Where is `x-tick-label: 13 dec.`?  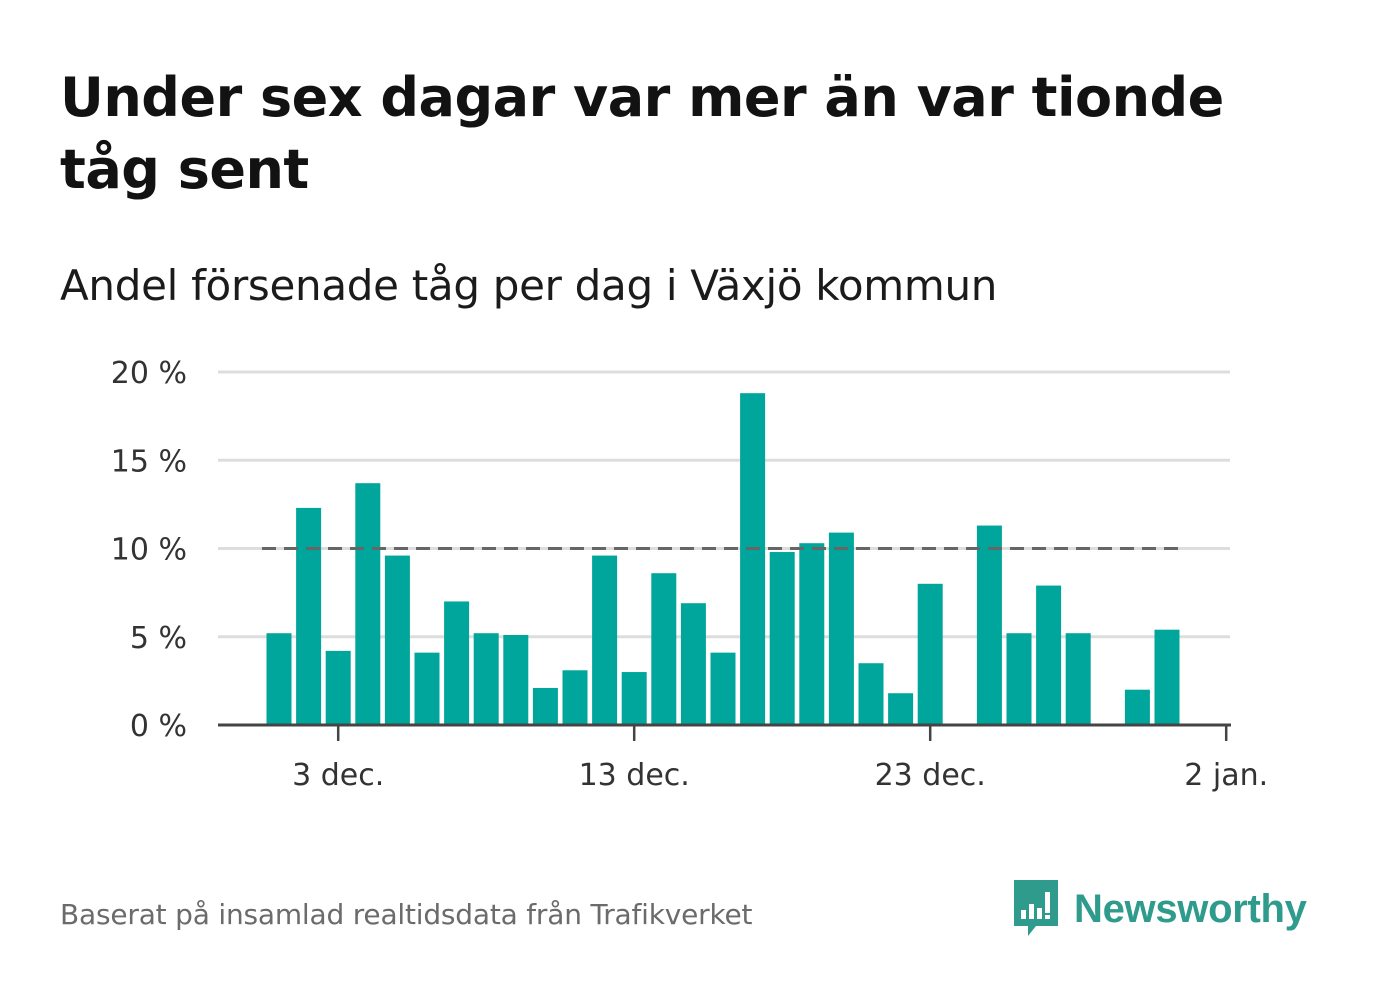 x-tick-label: 13 dec. is located at coordinates (634, 775).